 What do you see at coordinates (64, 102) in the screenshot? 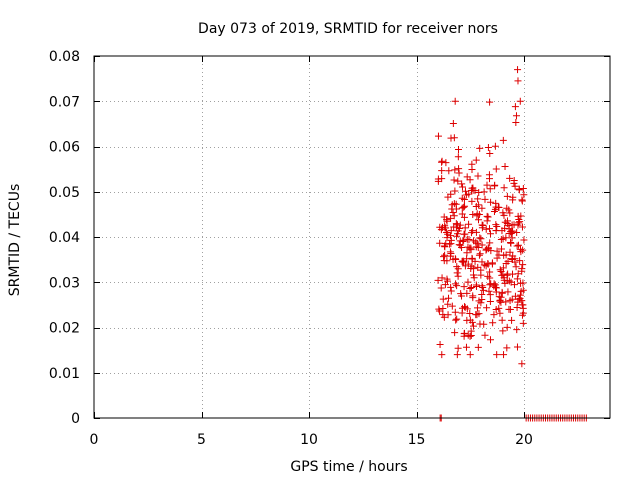
I see `y-tick-label: 0.07` at bounding box center [64, 102].